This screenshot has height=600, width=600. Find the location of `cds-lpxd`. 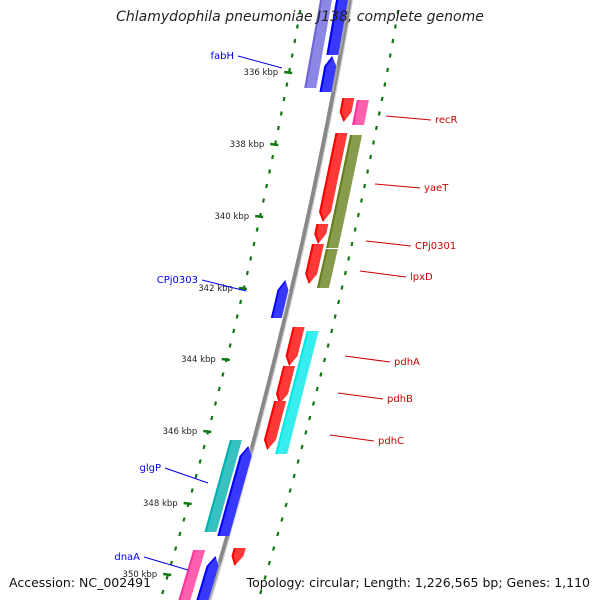

cds-lpxd is located at coordinates (316, 264).